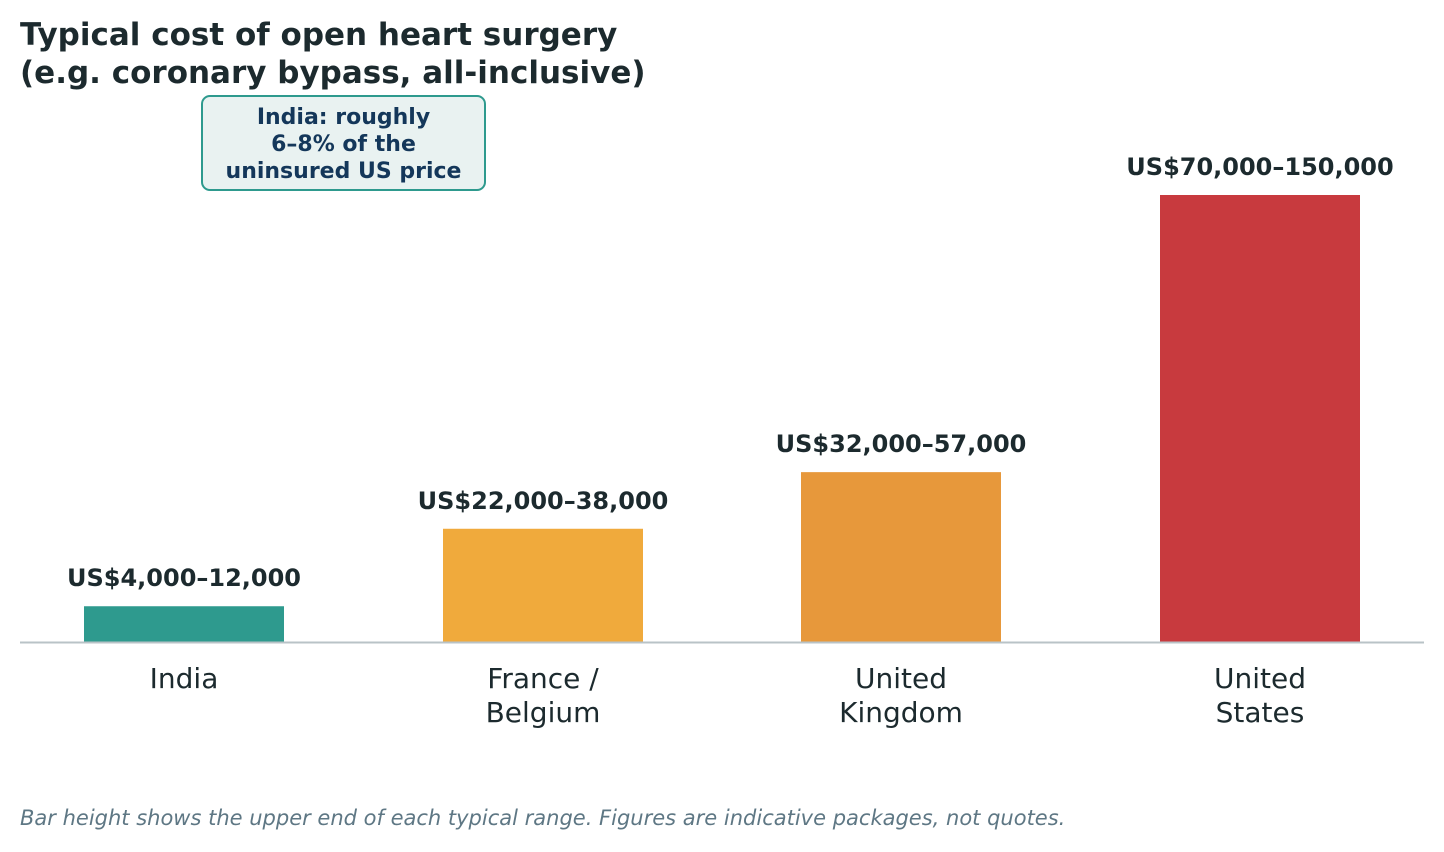  I want to click on callout-line-2: 6–8% of the, so click(343, 144).